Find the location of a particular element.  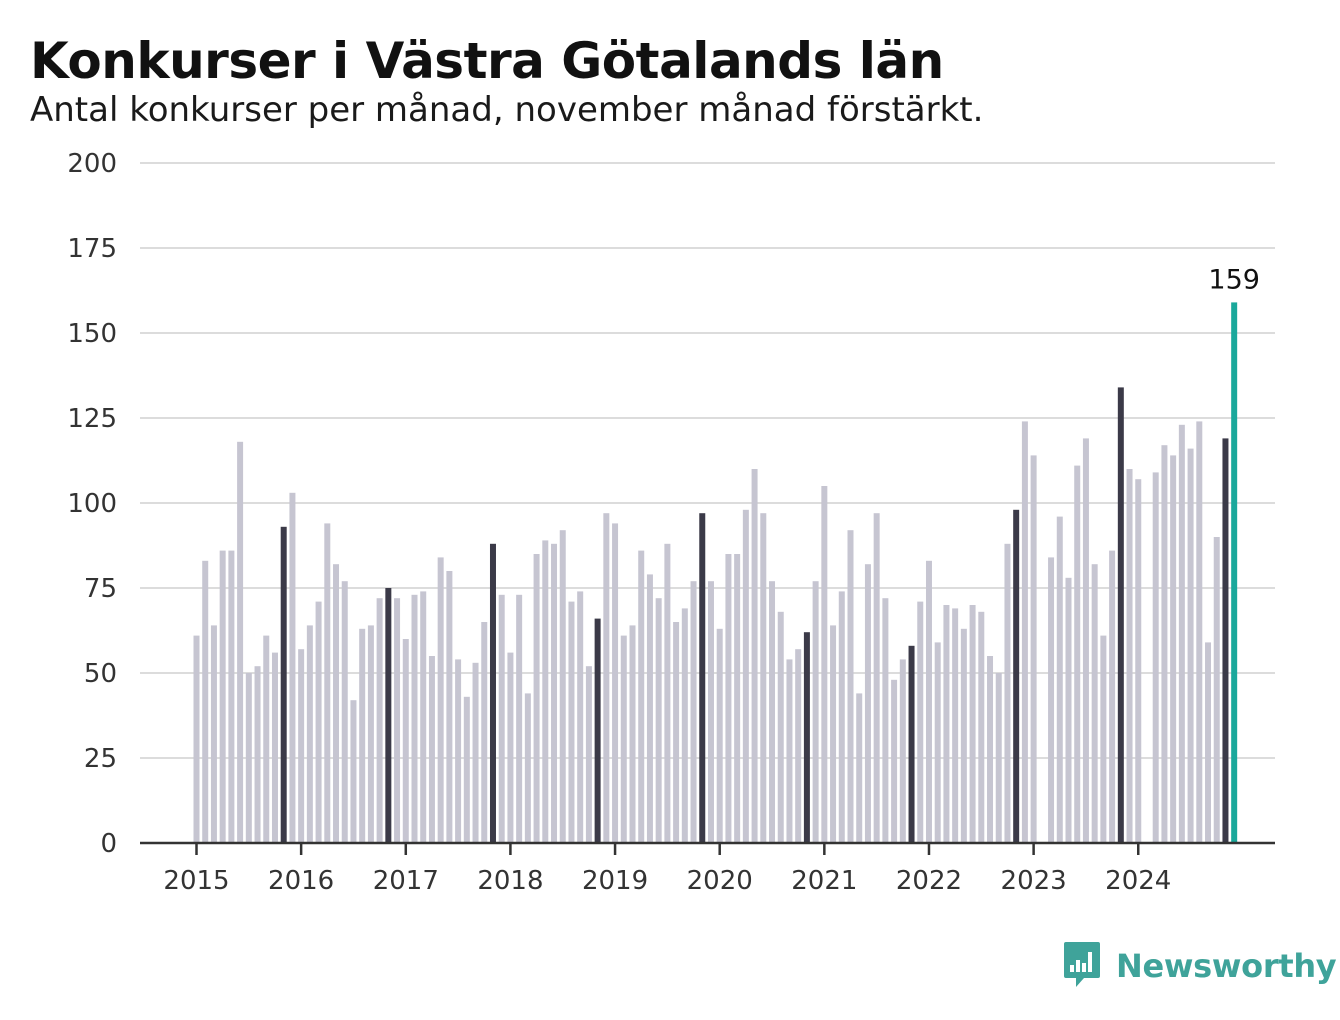

x-tick-label: 2015 is located at coordinates (196, 881).